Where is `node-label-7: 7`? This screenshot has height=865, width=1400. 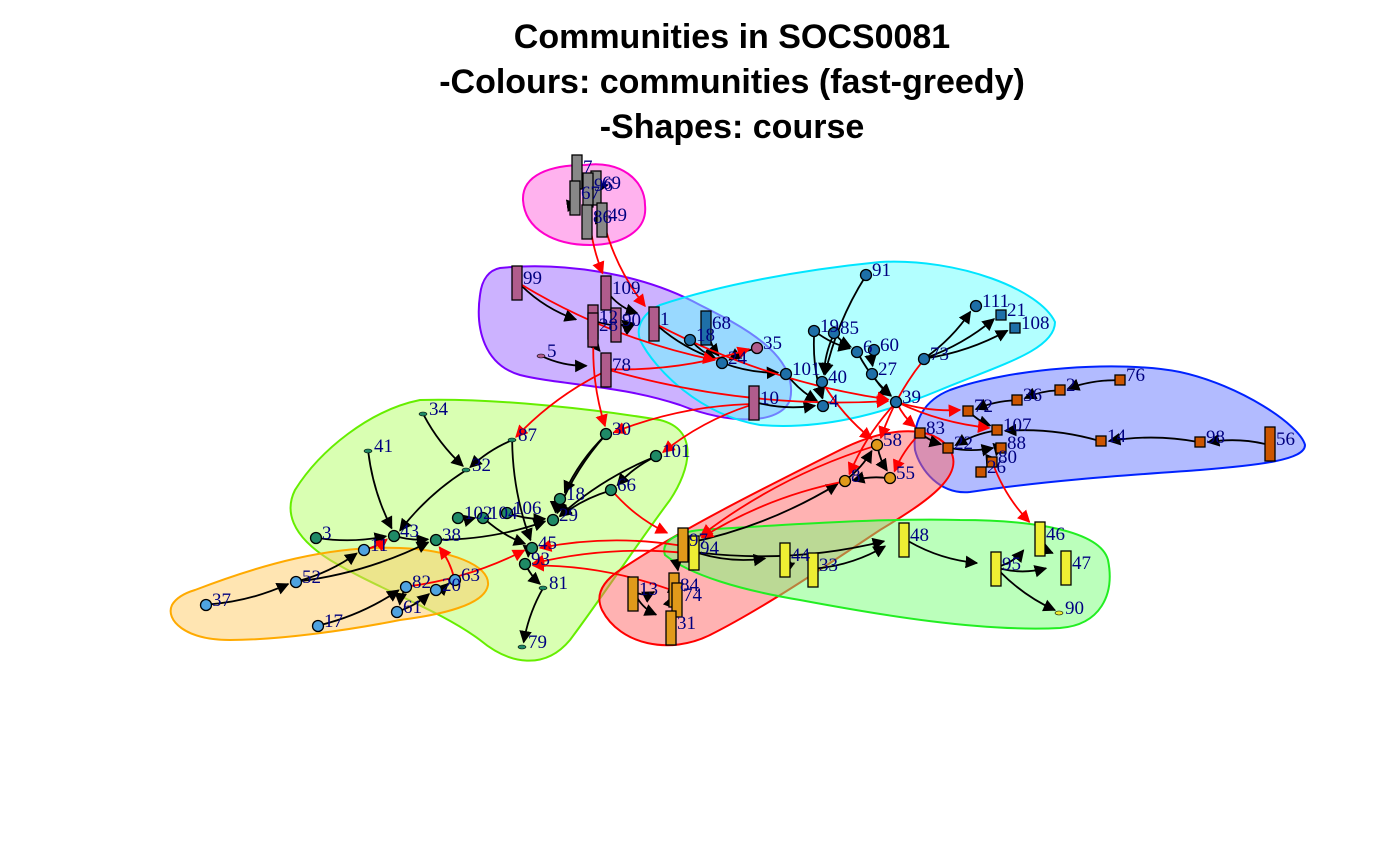
node-label-7: 7 is located at coordinates (588, 167).